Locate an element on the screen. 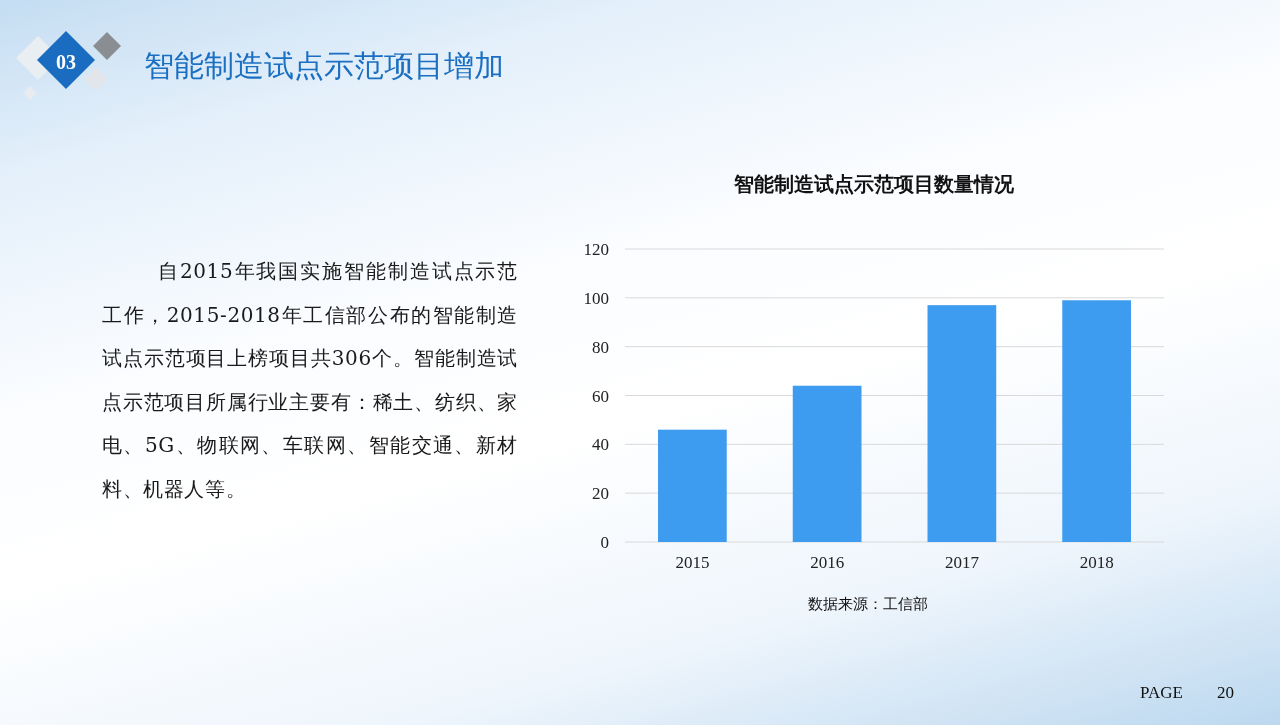  section-number: 03 is located at coordinates (66, 62).